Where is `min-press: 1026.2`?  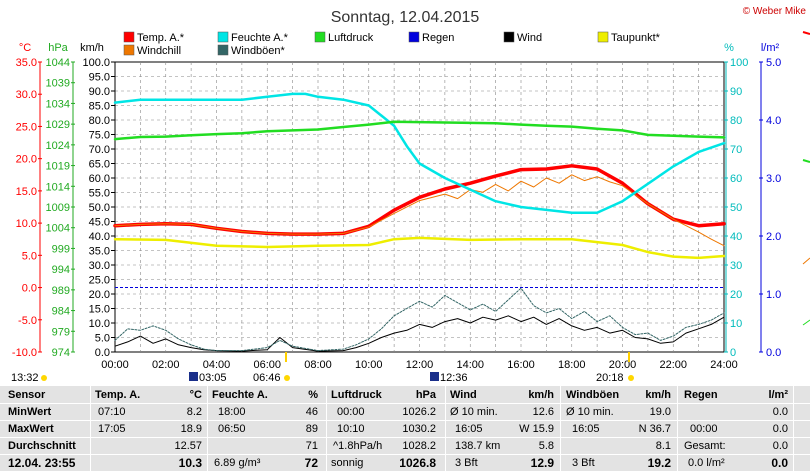
min-press: 1026.2 is located at coordinates (419, 412).